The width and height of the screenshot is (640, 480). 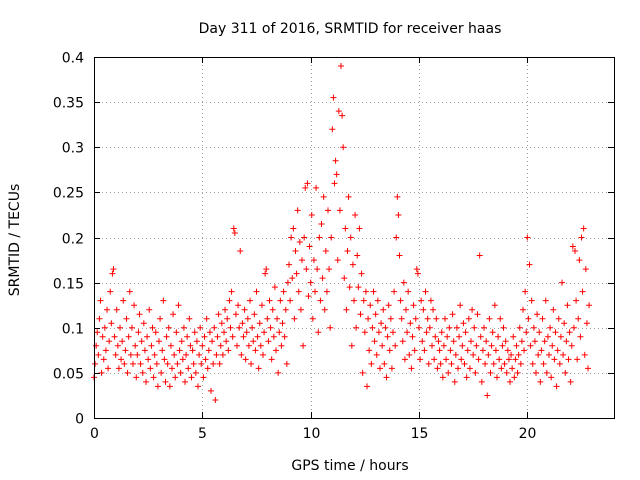 I want to click on y-tick-label: 0.05, so click(x=68, y=375).